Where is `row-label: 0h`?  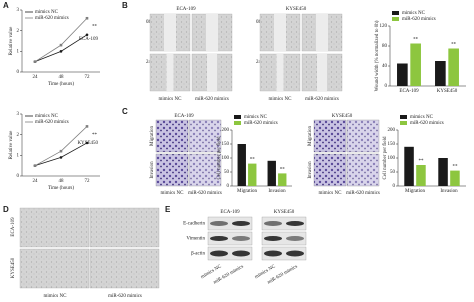
row-label: 0h is located at coordinates (149, 22).